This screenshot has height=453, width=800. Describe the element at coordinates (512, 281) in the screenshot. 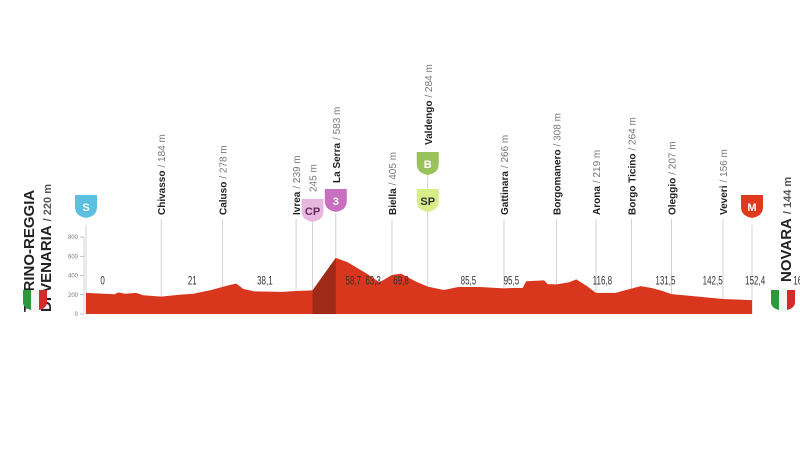

I see `x-tick-label: 95,5` at that location.